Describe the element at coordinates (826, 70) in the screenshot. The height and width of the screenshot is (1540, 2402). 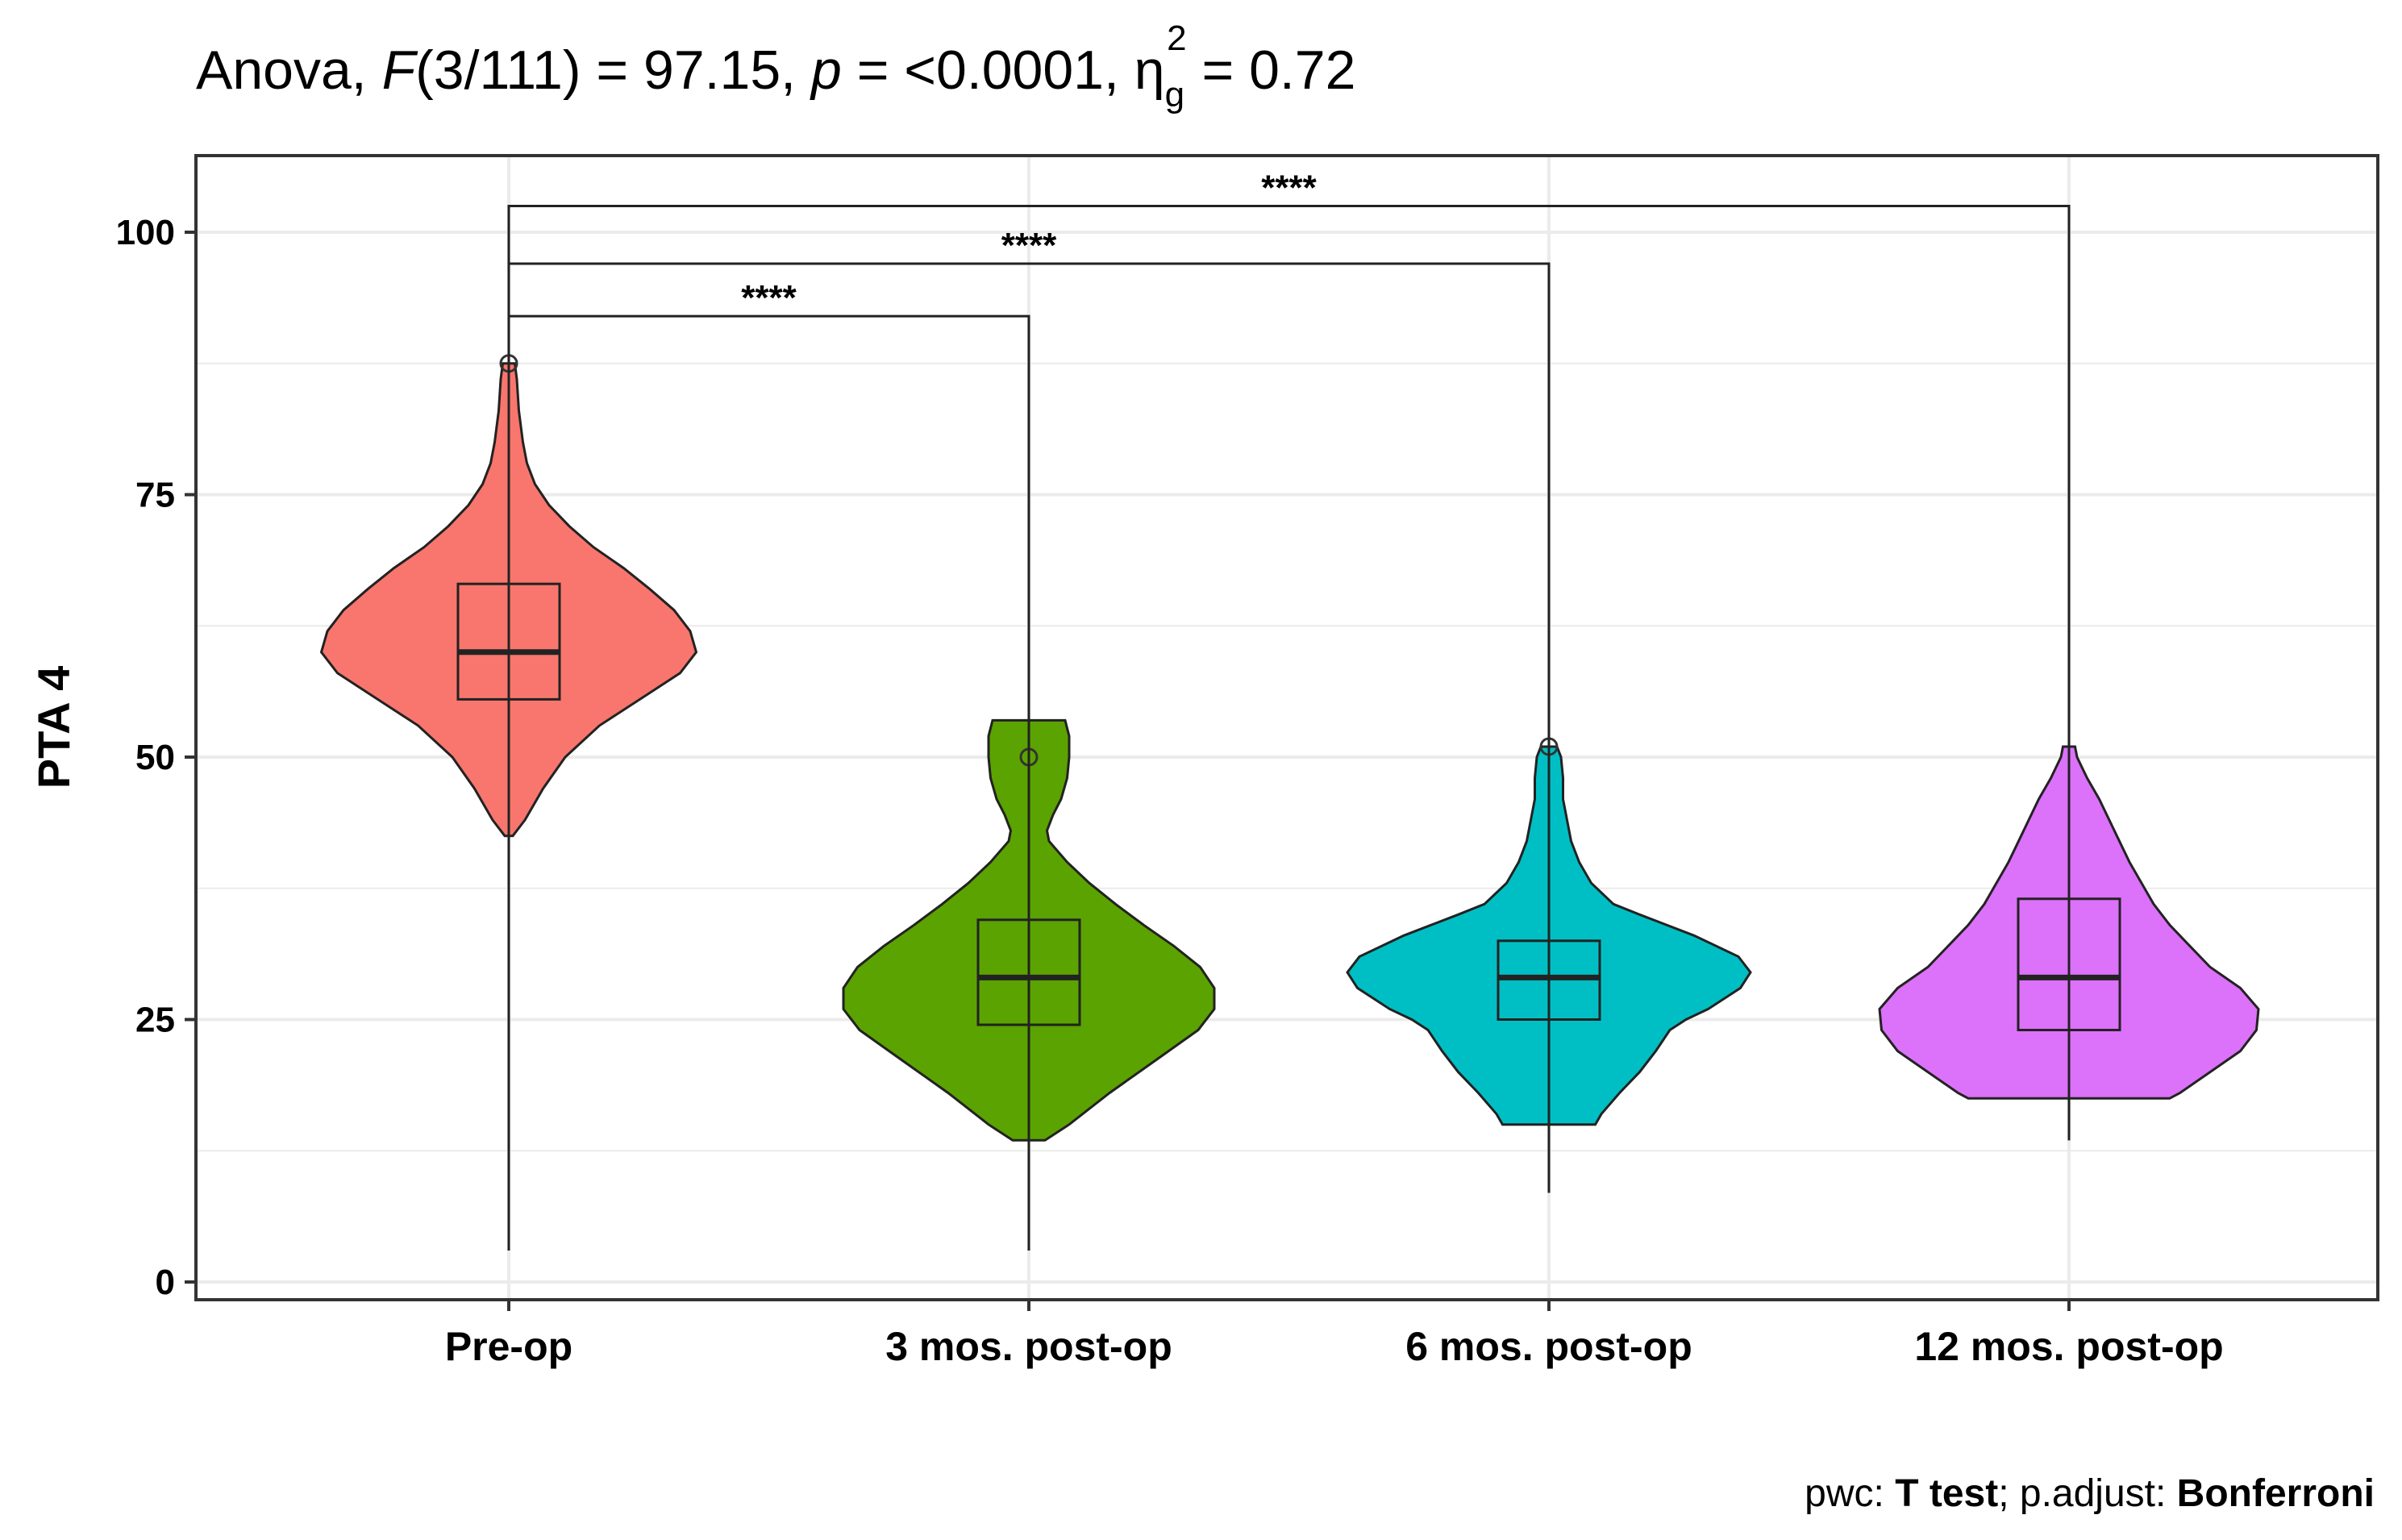
I see `title-p-symbol: p` at that location.